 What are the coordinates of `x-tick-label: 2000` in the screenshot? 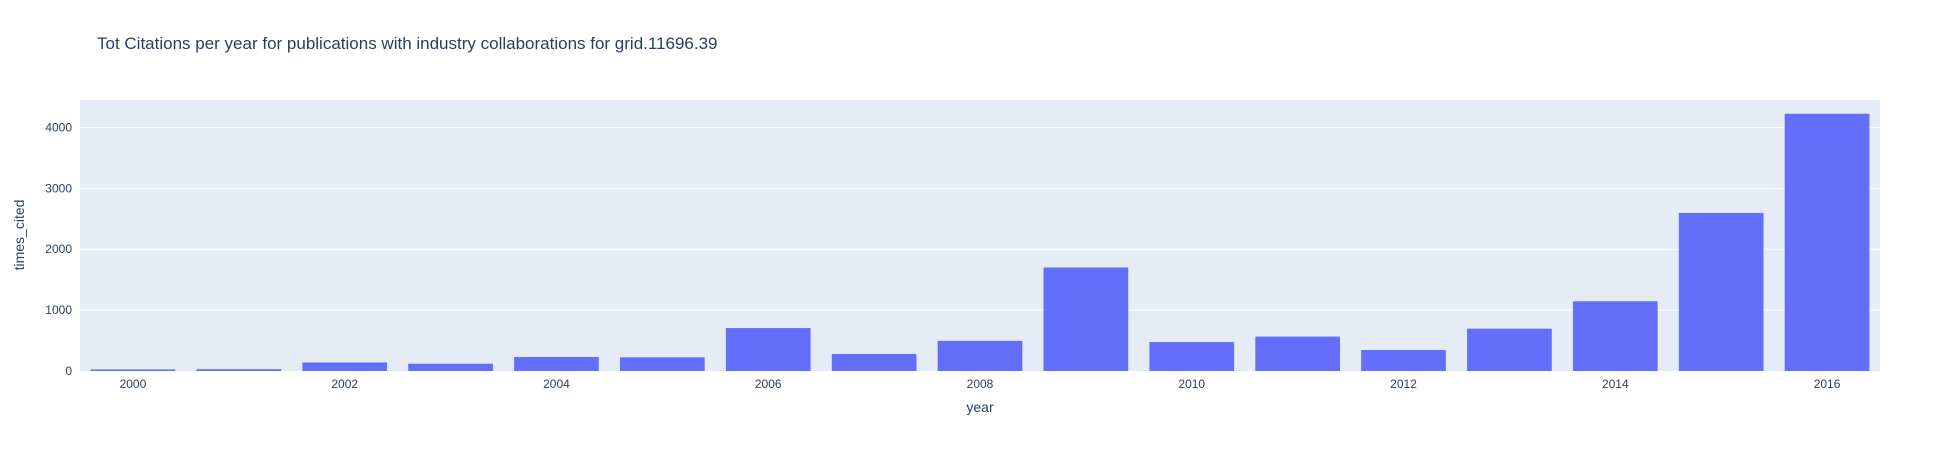 It's located at (133, 384).